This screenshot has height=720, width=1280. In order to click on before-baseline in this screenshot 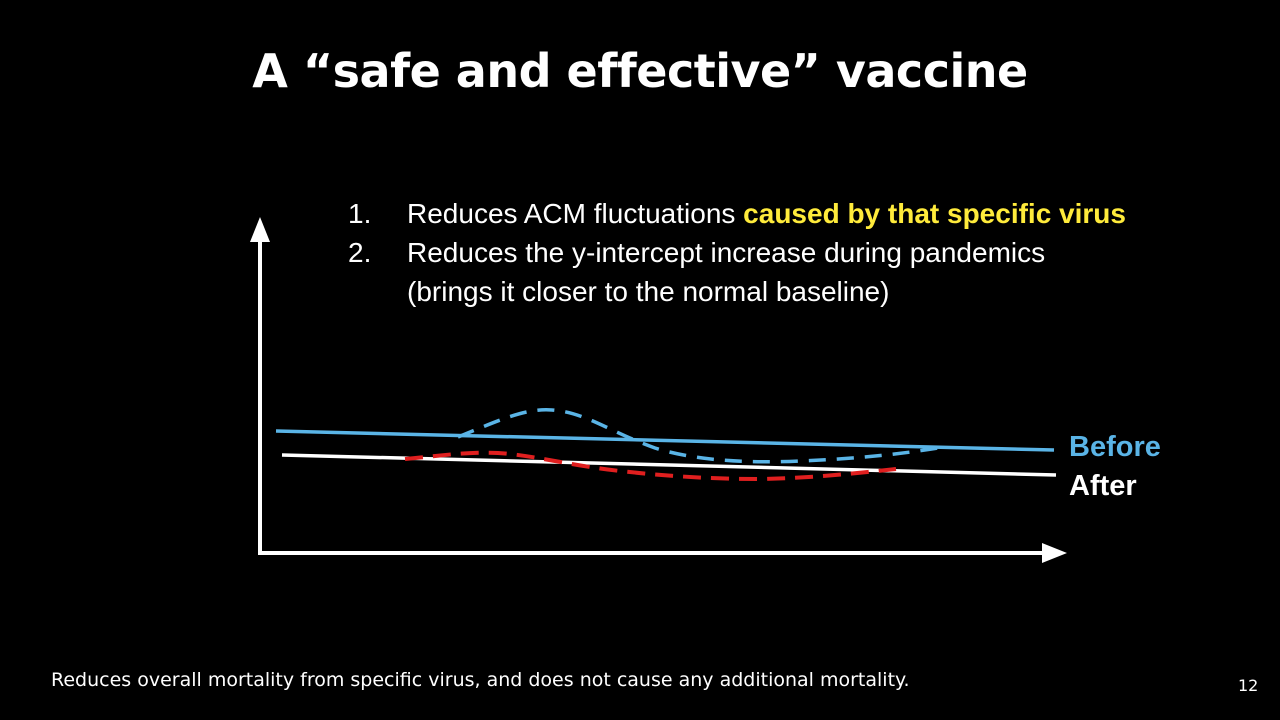, I will do `click(665, 440)`.